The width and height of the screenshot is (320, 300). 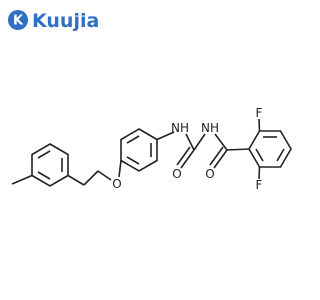 I want to click on logo-icon-letter: K, so click(x=18, y=21).